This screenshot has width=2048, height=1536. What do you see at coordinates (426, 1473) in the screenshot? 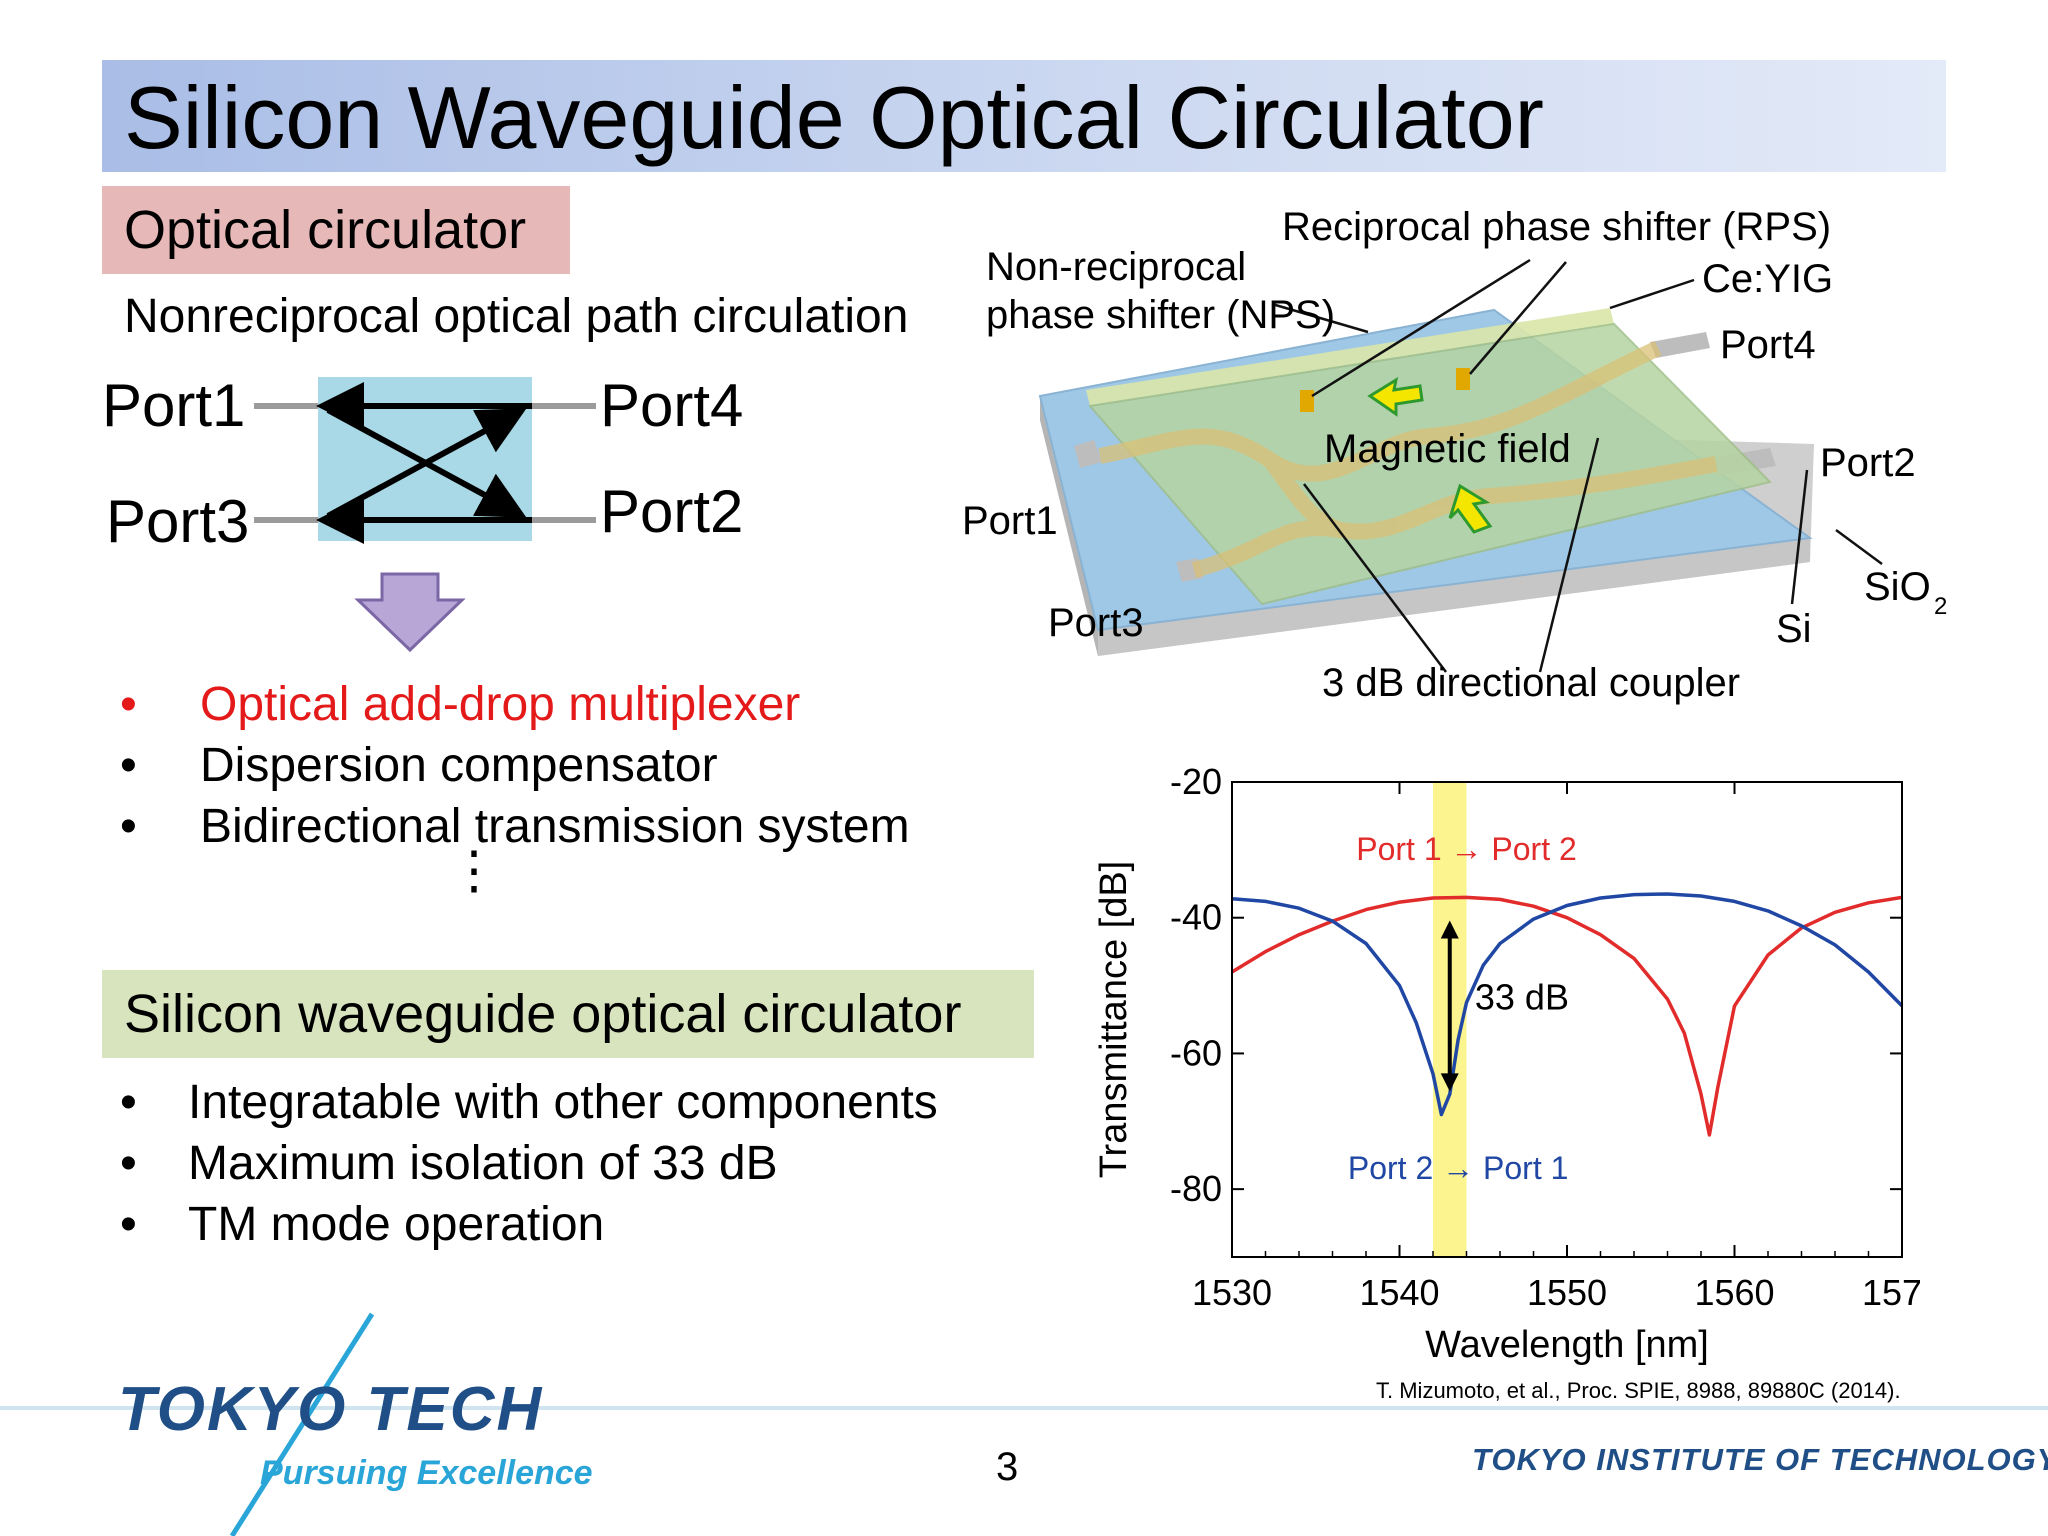
I see `tokyo-tech-tagline: Pursuing Excellence` at bounding box center [426, 1473].